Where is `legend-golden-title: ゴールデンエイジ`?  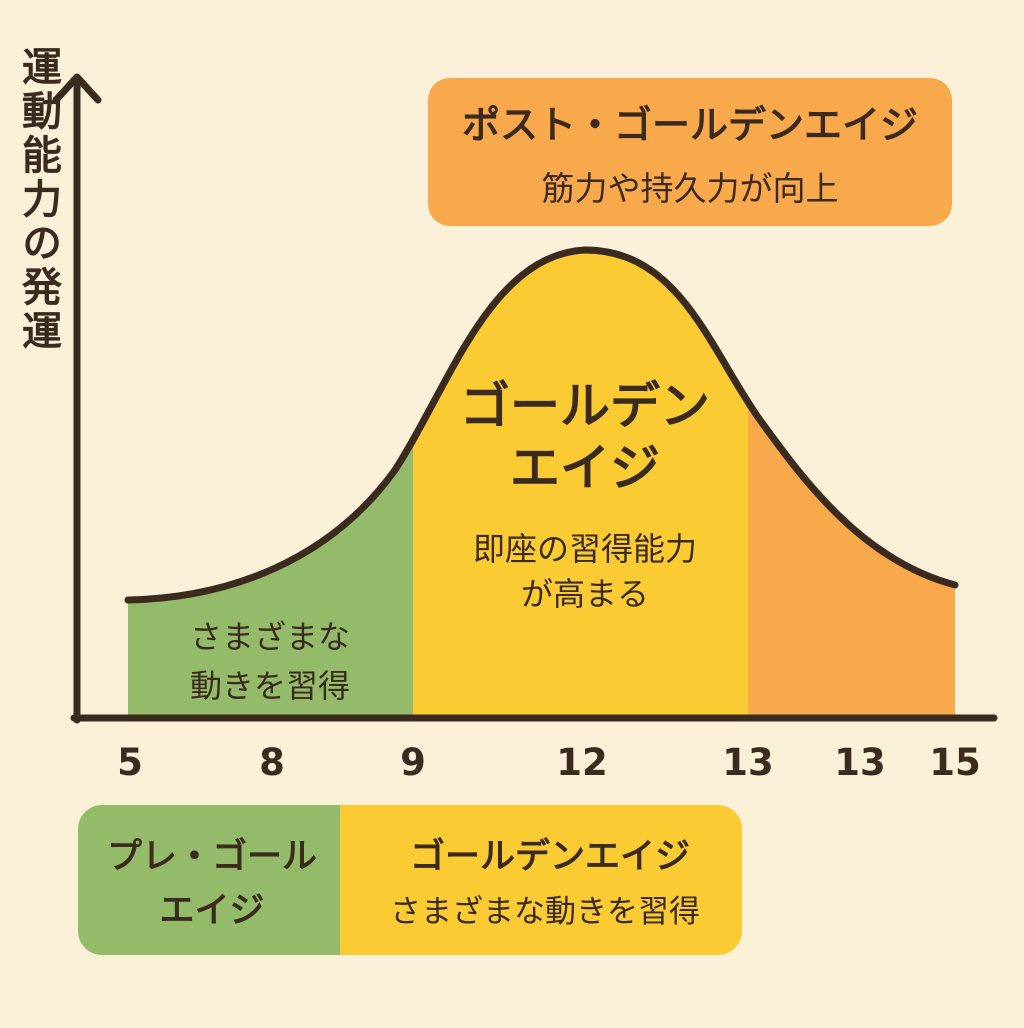 legend-golden-title: ゴールデンエイジ is located at coordinates (550, 856).